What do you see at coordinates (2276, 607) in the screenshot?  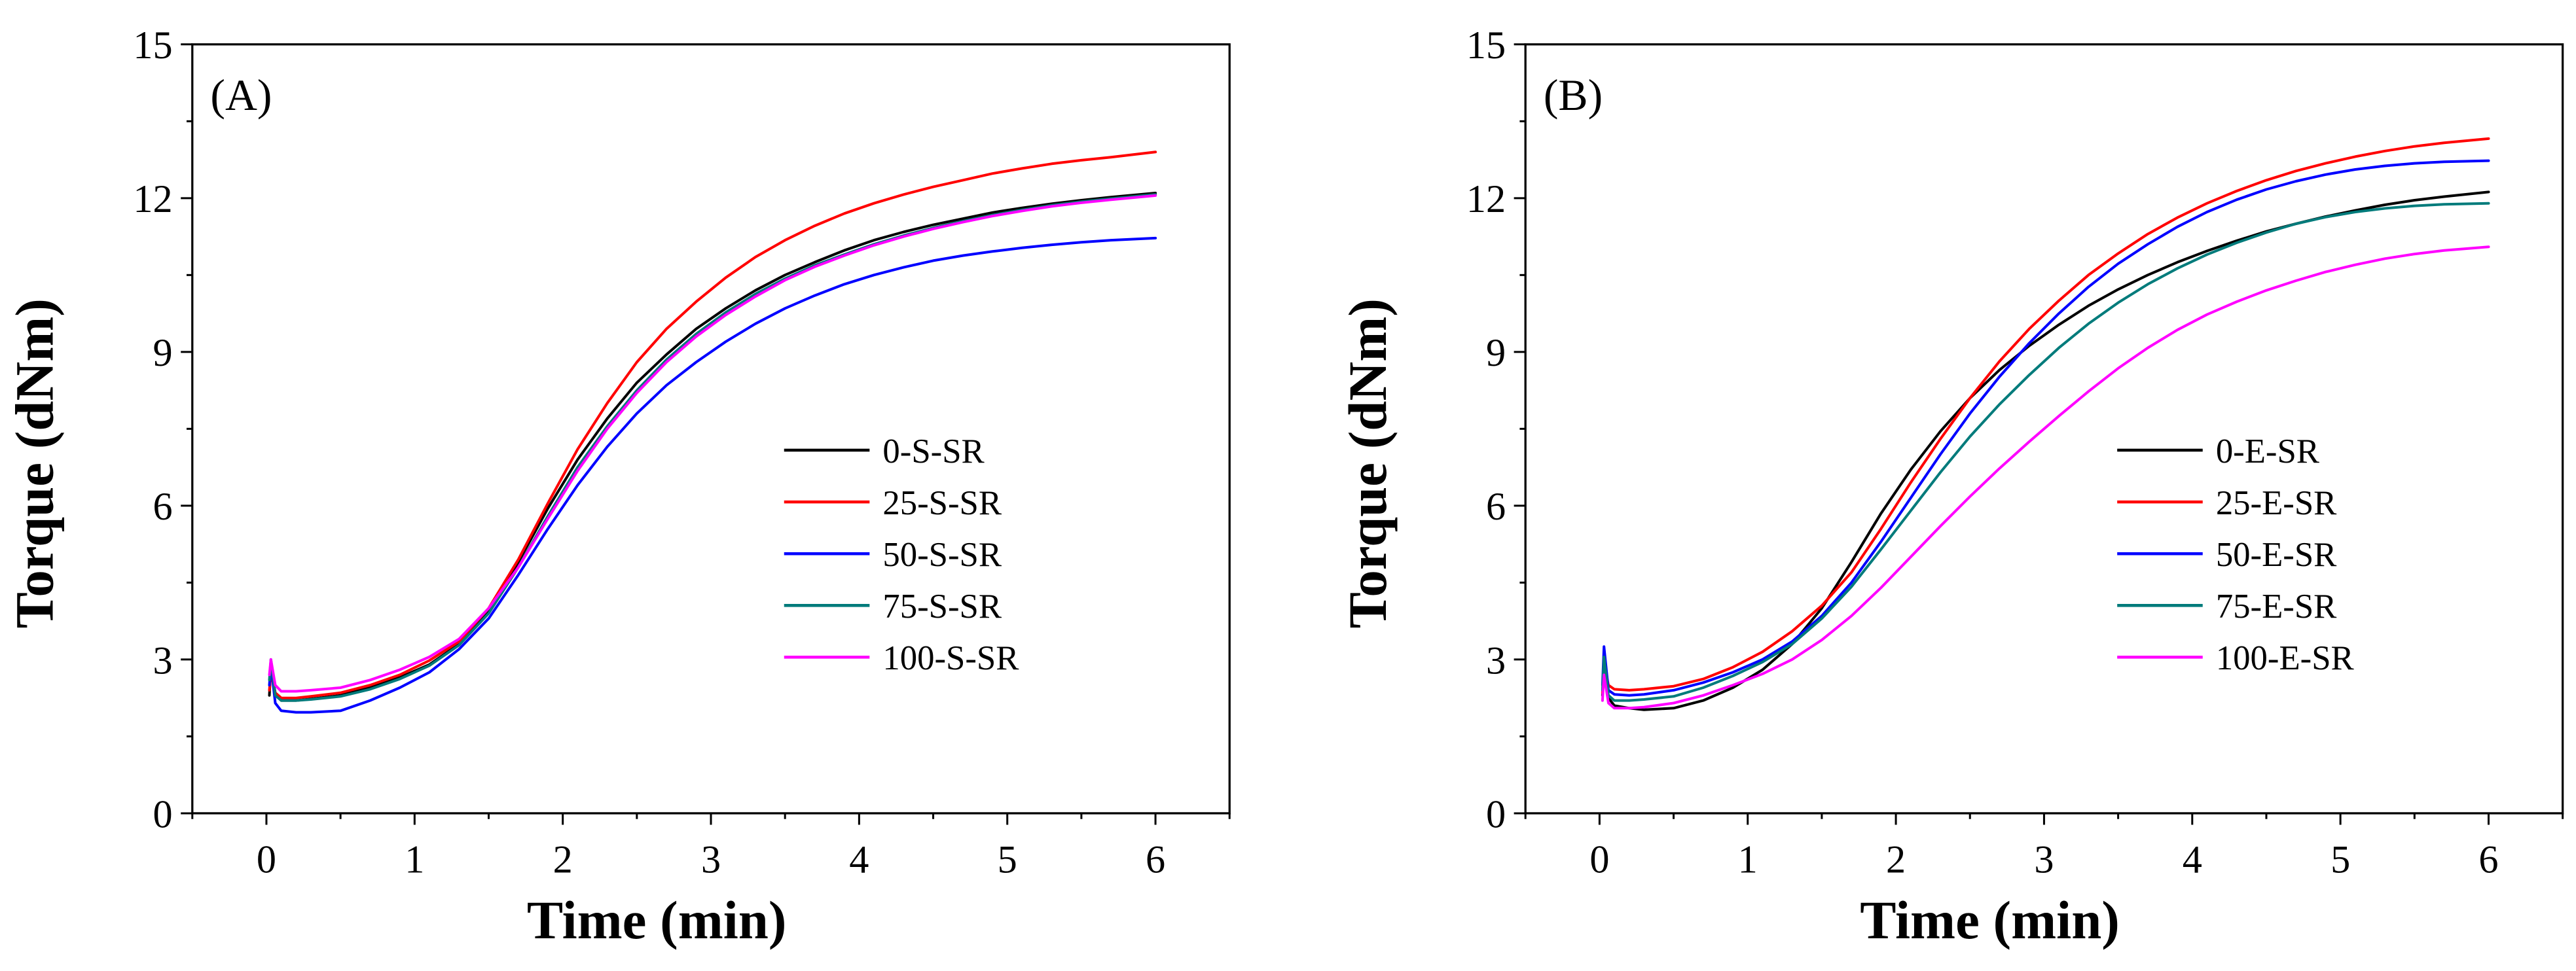 I see `legend-label: 75-E-SR` at bounding box center [2276, 607].